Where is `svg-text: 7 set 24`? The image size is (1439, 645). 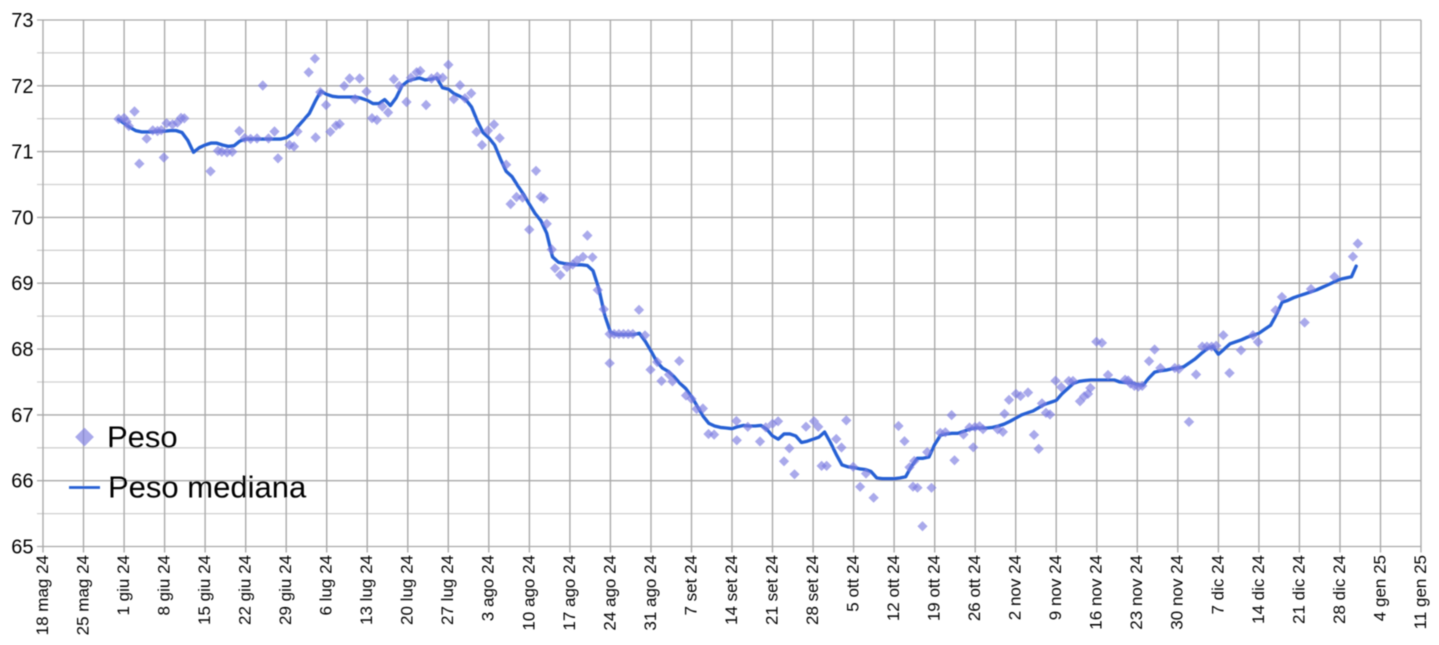 svg-text: 7 set 24 is located at coordinates (690, 585).